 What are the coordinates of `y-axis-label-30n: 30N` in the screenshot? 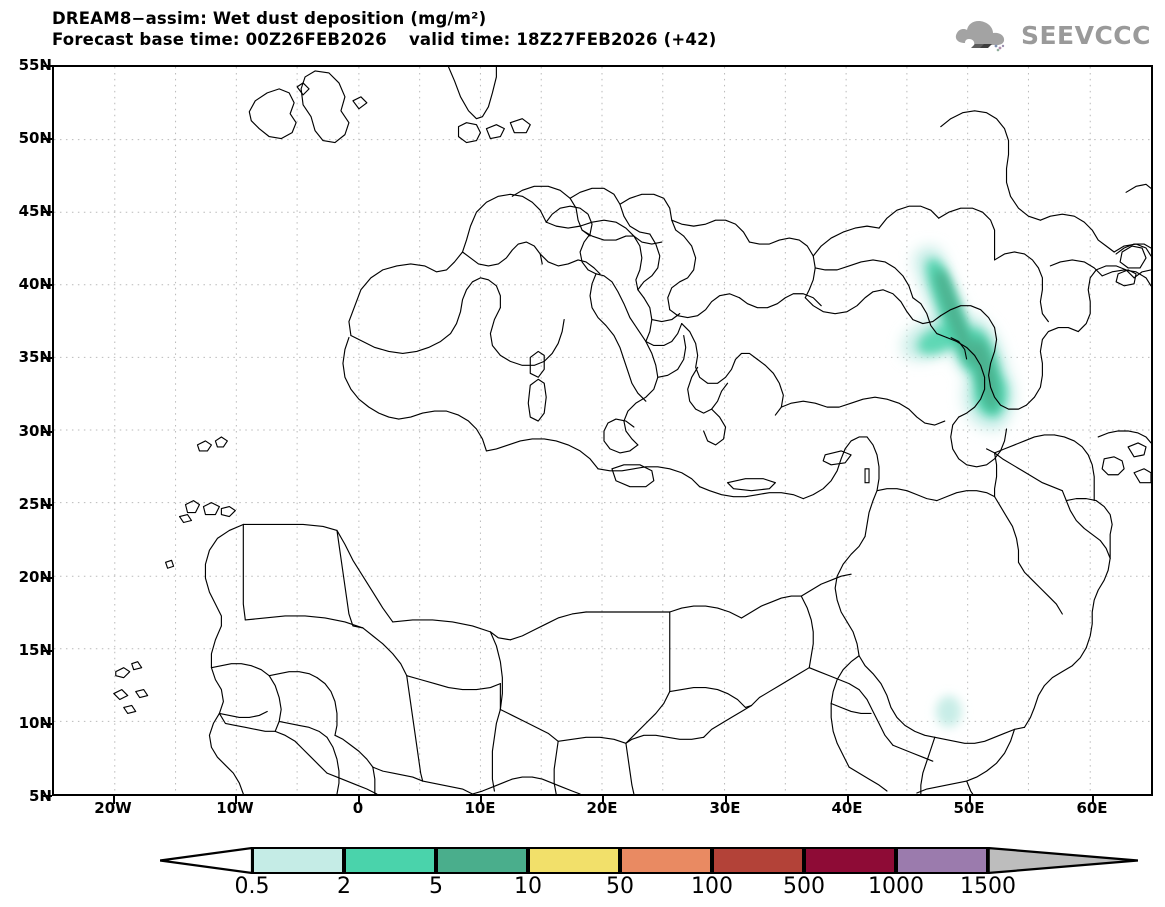 It's located at (35, 431).